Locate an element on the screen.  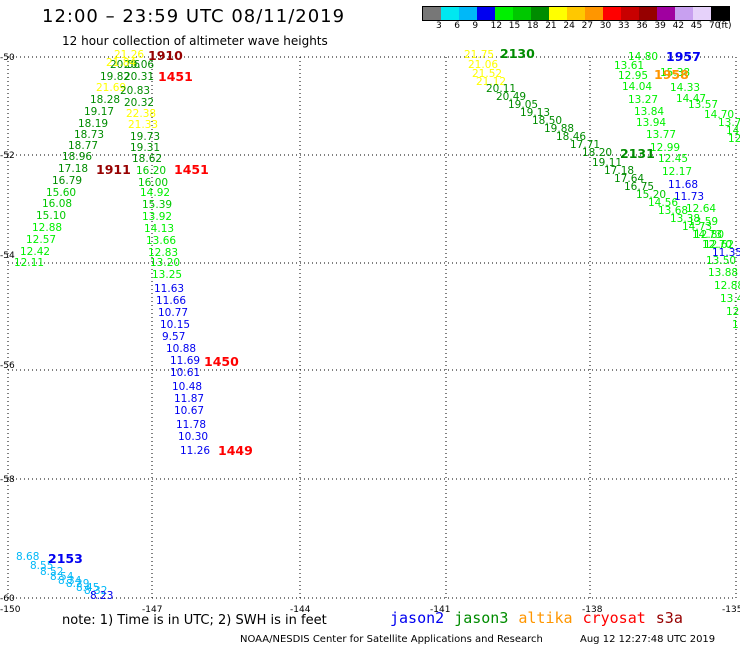
legend-label: 9 is located at coordinates (475, 26).